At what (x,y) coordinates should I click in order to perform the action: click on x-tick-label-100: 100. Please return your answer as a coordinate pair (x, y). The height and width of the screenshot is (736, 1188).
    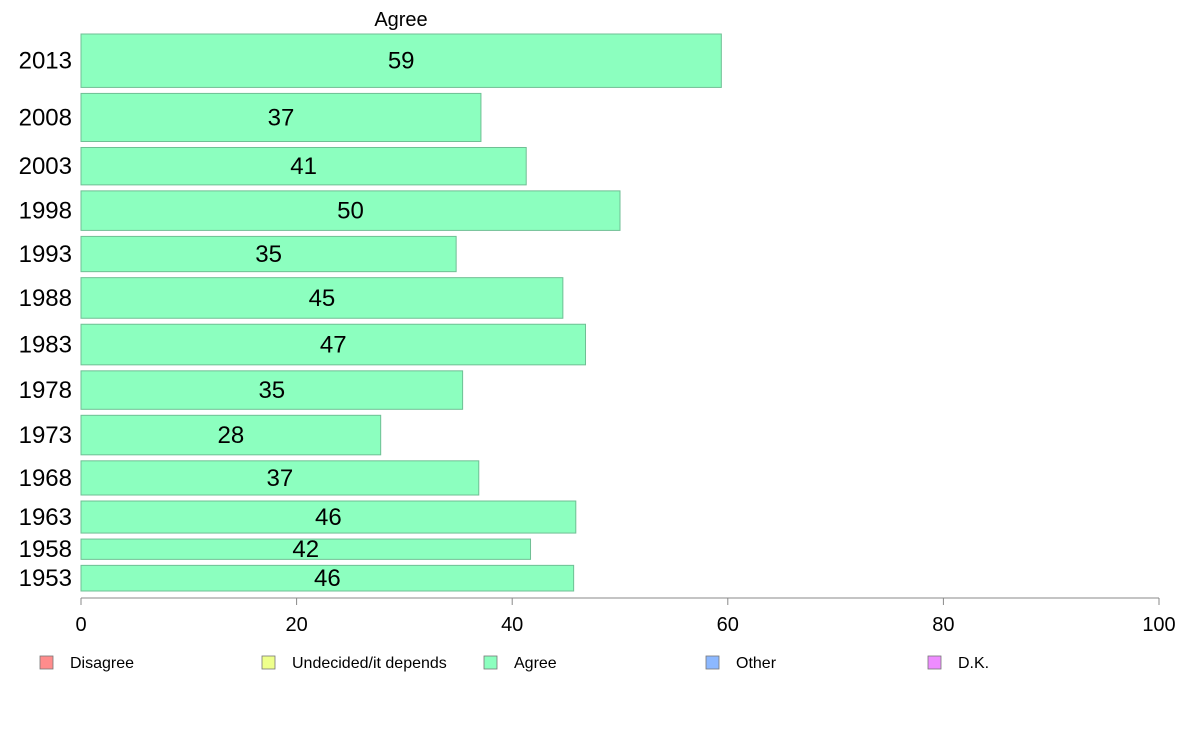
    Looking at the image, I should click on (1158, 625).